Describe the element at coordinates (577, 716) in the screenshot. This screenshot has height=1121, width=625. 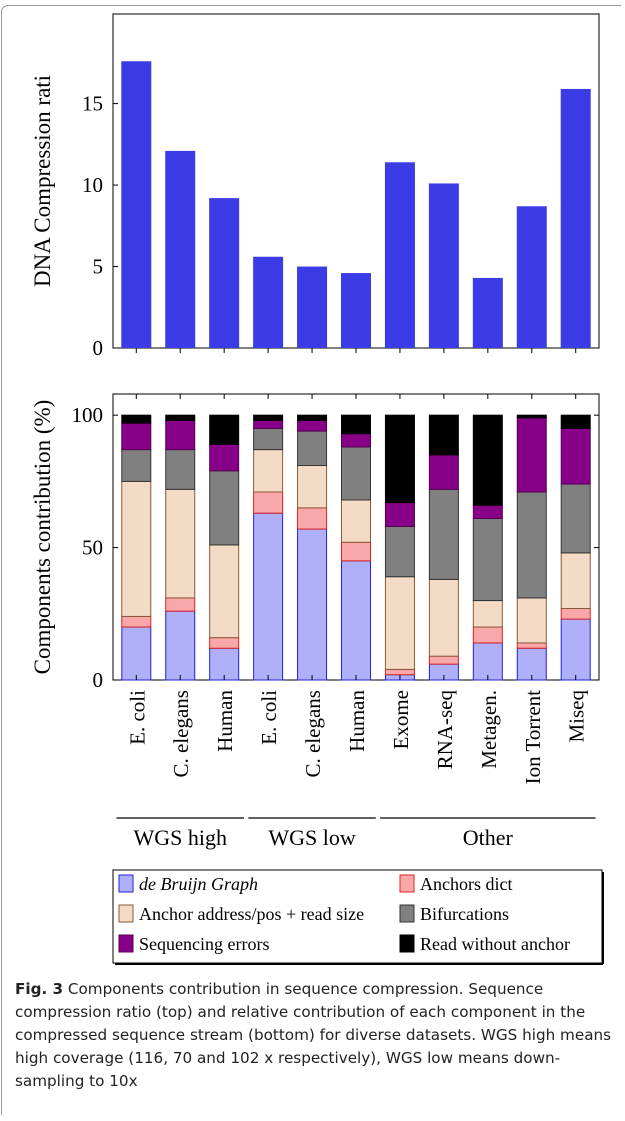
I see `x-category-label: Miseq` at that location.